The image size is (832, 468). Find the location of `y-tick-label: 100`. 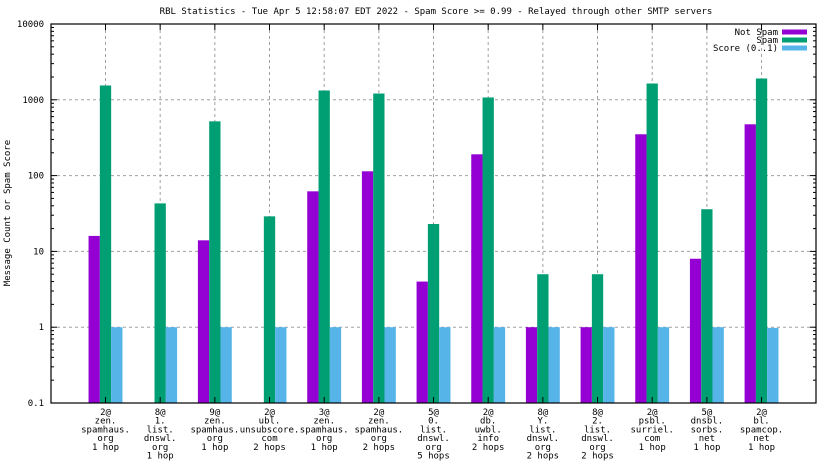

y-tick-label: 100 is located at coordinates (36, 177).